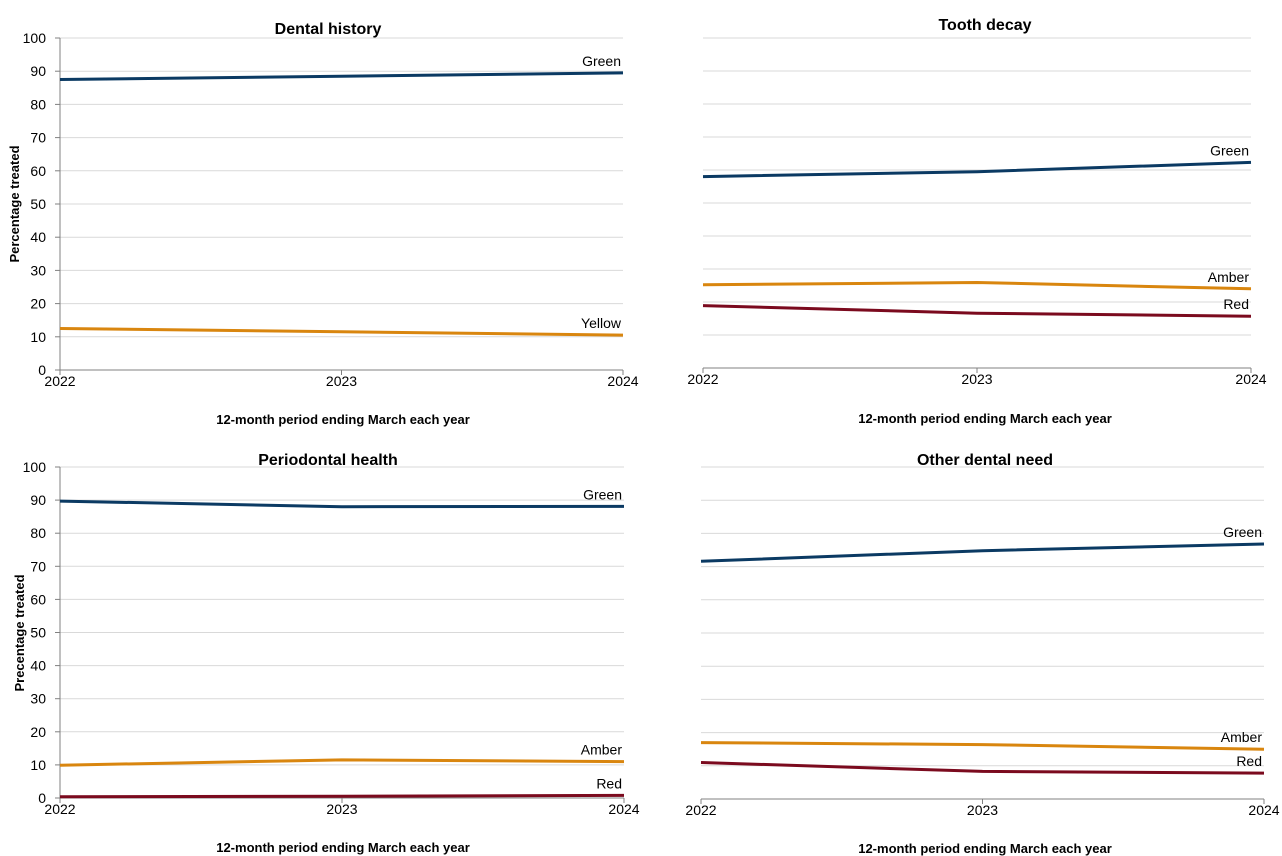  What do you see at coordinates (14, 203) in the screenshot?
I see `y-axis-label: Percentage treated` at bounding box center [14, 203].